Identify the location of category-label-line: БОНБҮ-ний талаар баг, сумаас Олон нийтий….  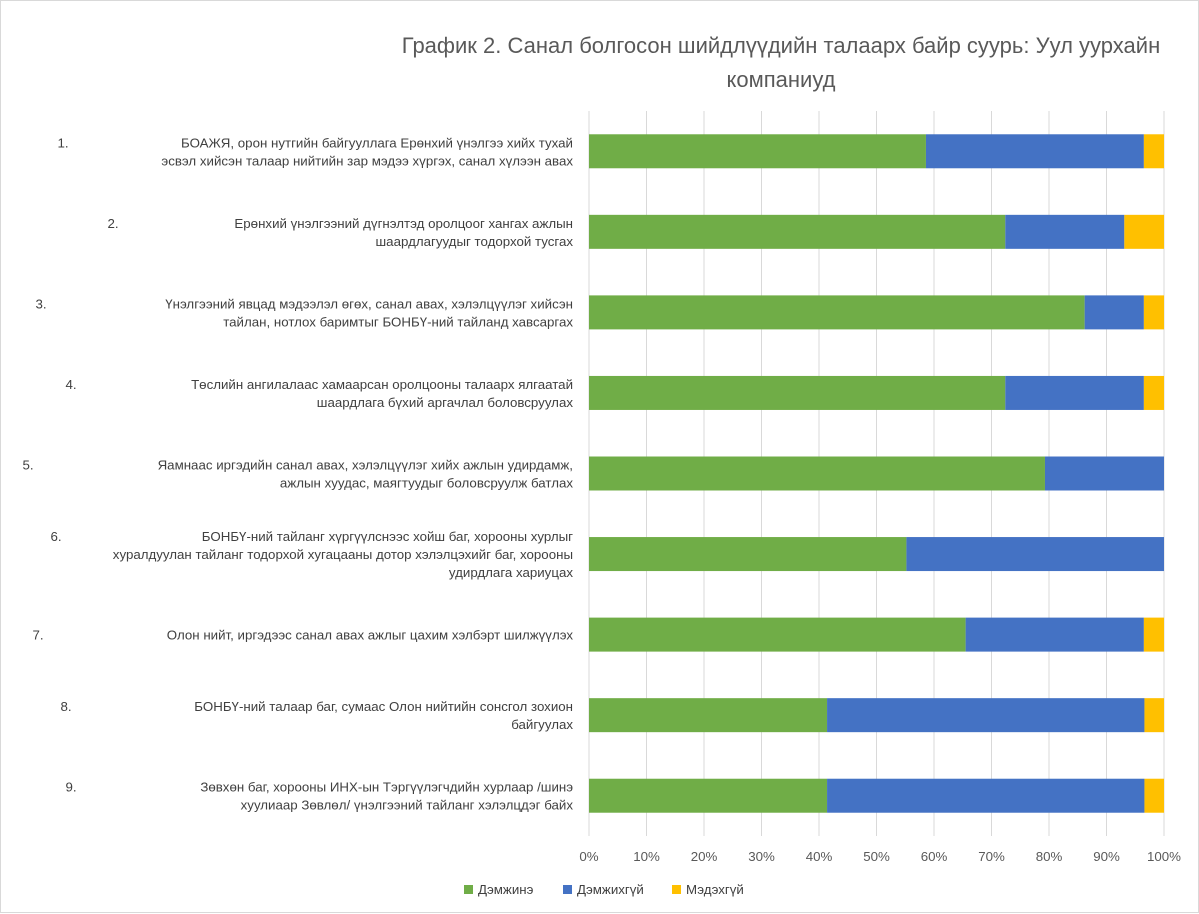
(383, 706).